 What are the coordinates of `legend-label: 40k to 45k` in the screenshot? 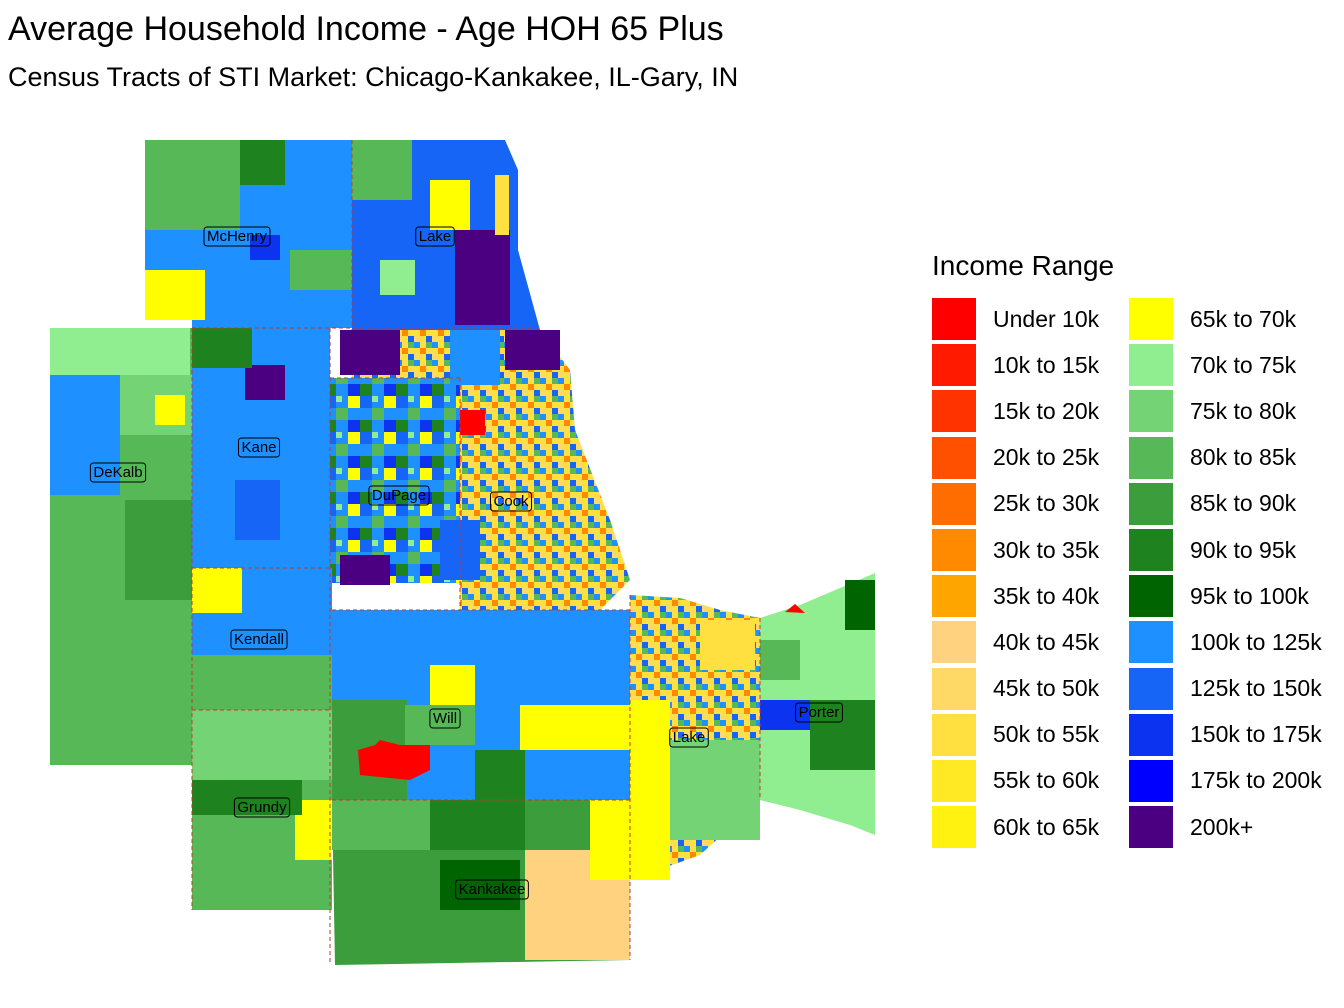 It's located at (1046, 641).